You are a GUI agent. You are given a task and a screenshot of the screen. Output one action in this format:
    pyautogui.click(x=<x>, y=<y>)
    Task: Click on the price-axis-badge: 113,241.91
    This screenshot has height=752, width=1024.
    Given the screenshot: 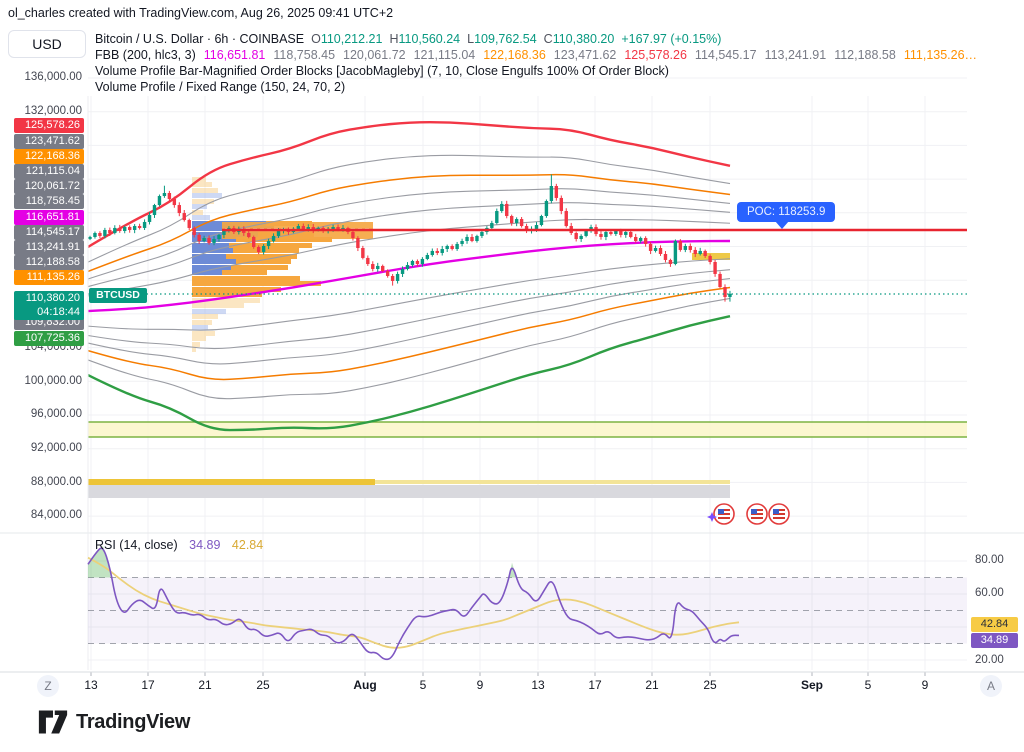 What is the action you would take?
    pyautogui.click(x=49, y=247)
    